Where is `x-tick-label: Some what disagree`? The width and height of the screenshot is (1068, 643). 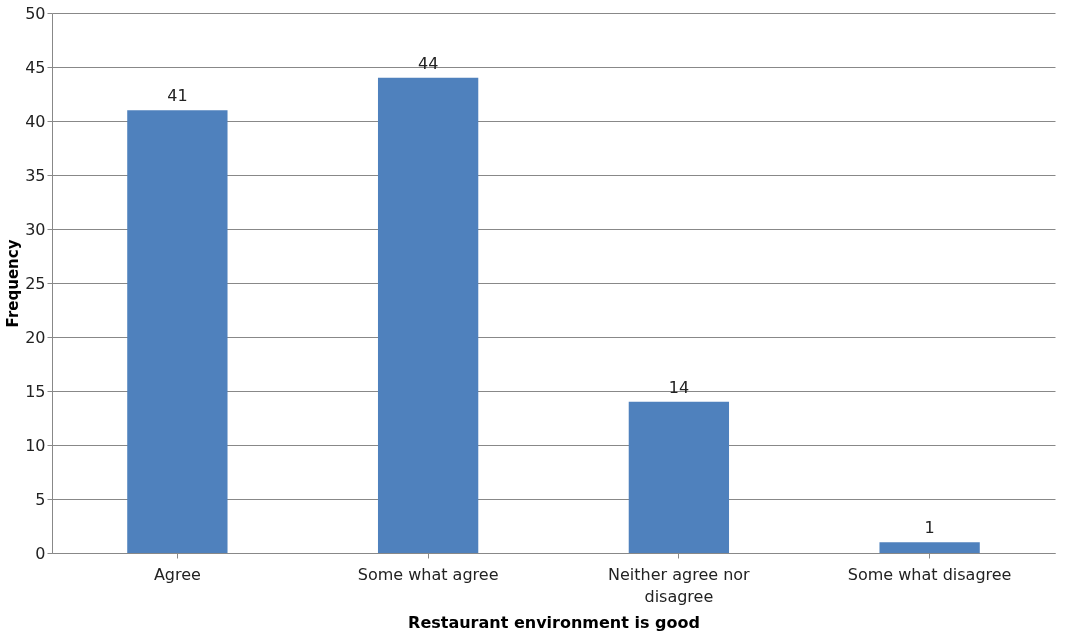
x-tick-label: Some what disagree is located at coordinates (929, 574).